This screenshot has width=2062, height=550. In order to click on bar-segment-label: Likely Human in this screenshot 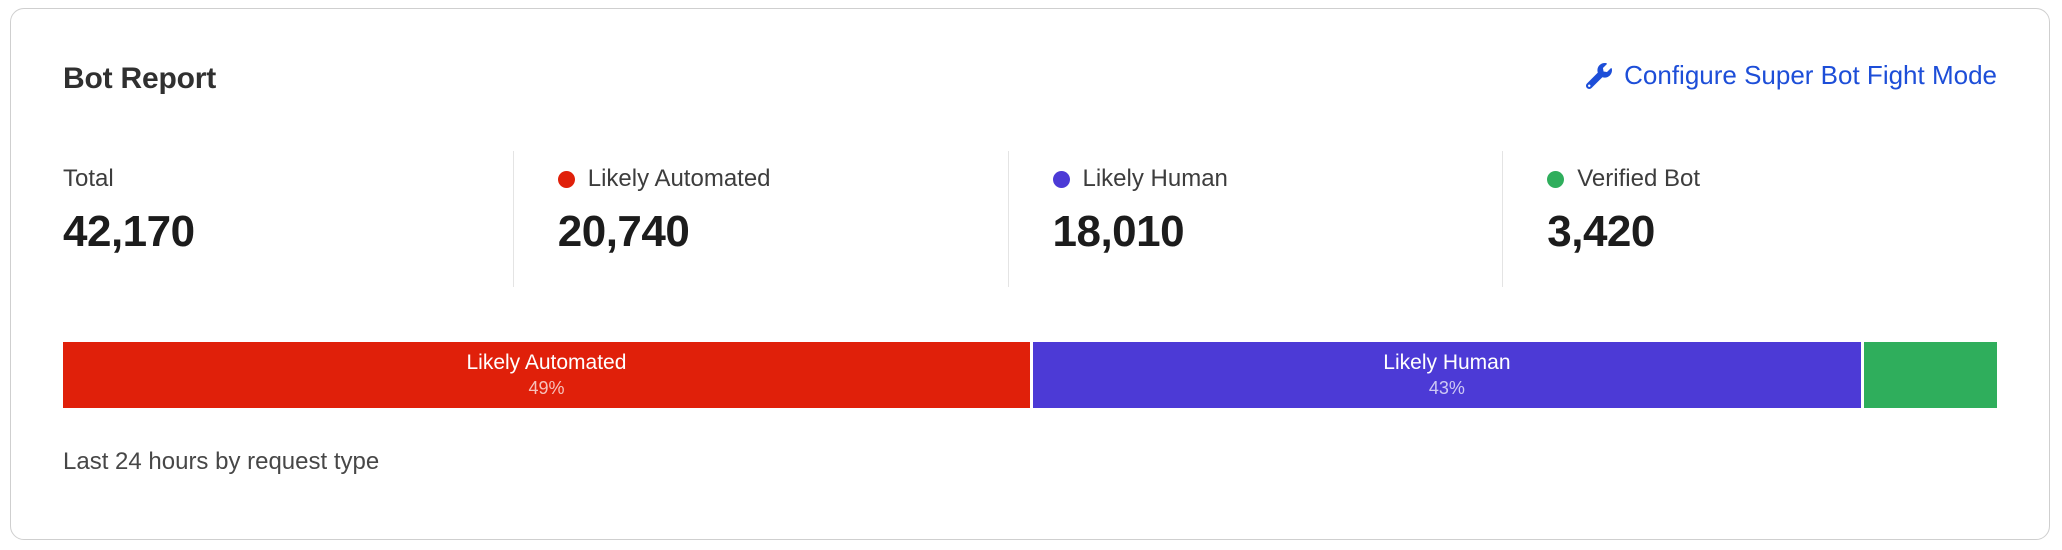, I will do `click(1447, 362)`.